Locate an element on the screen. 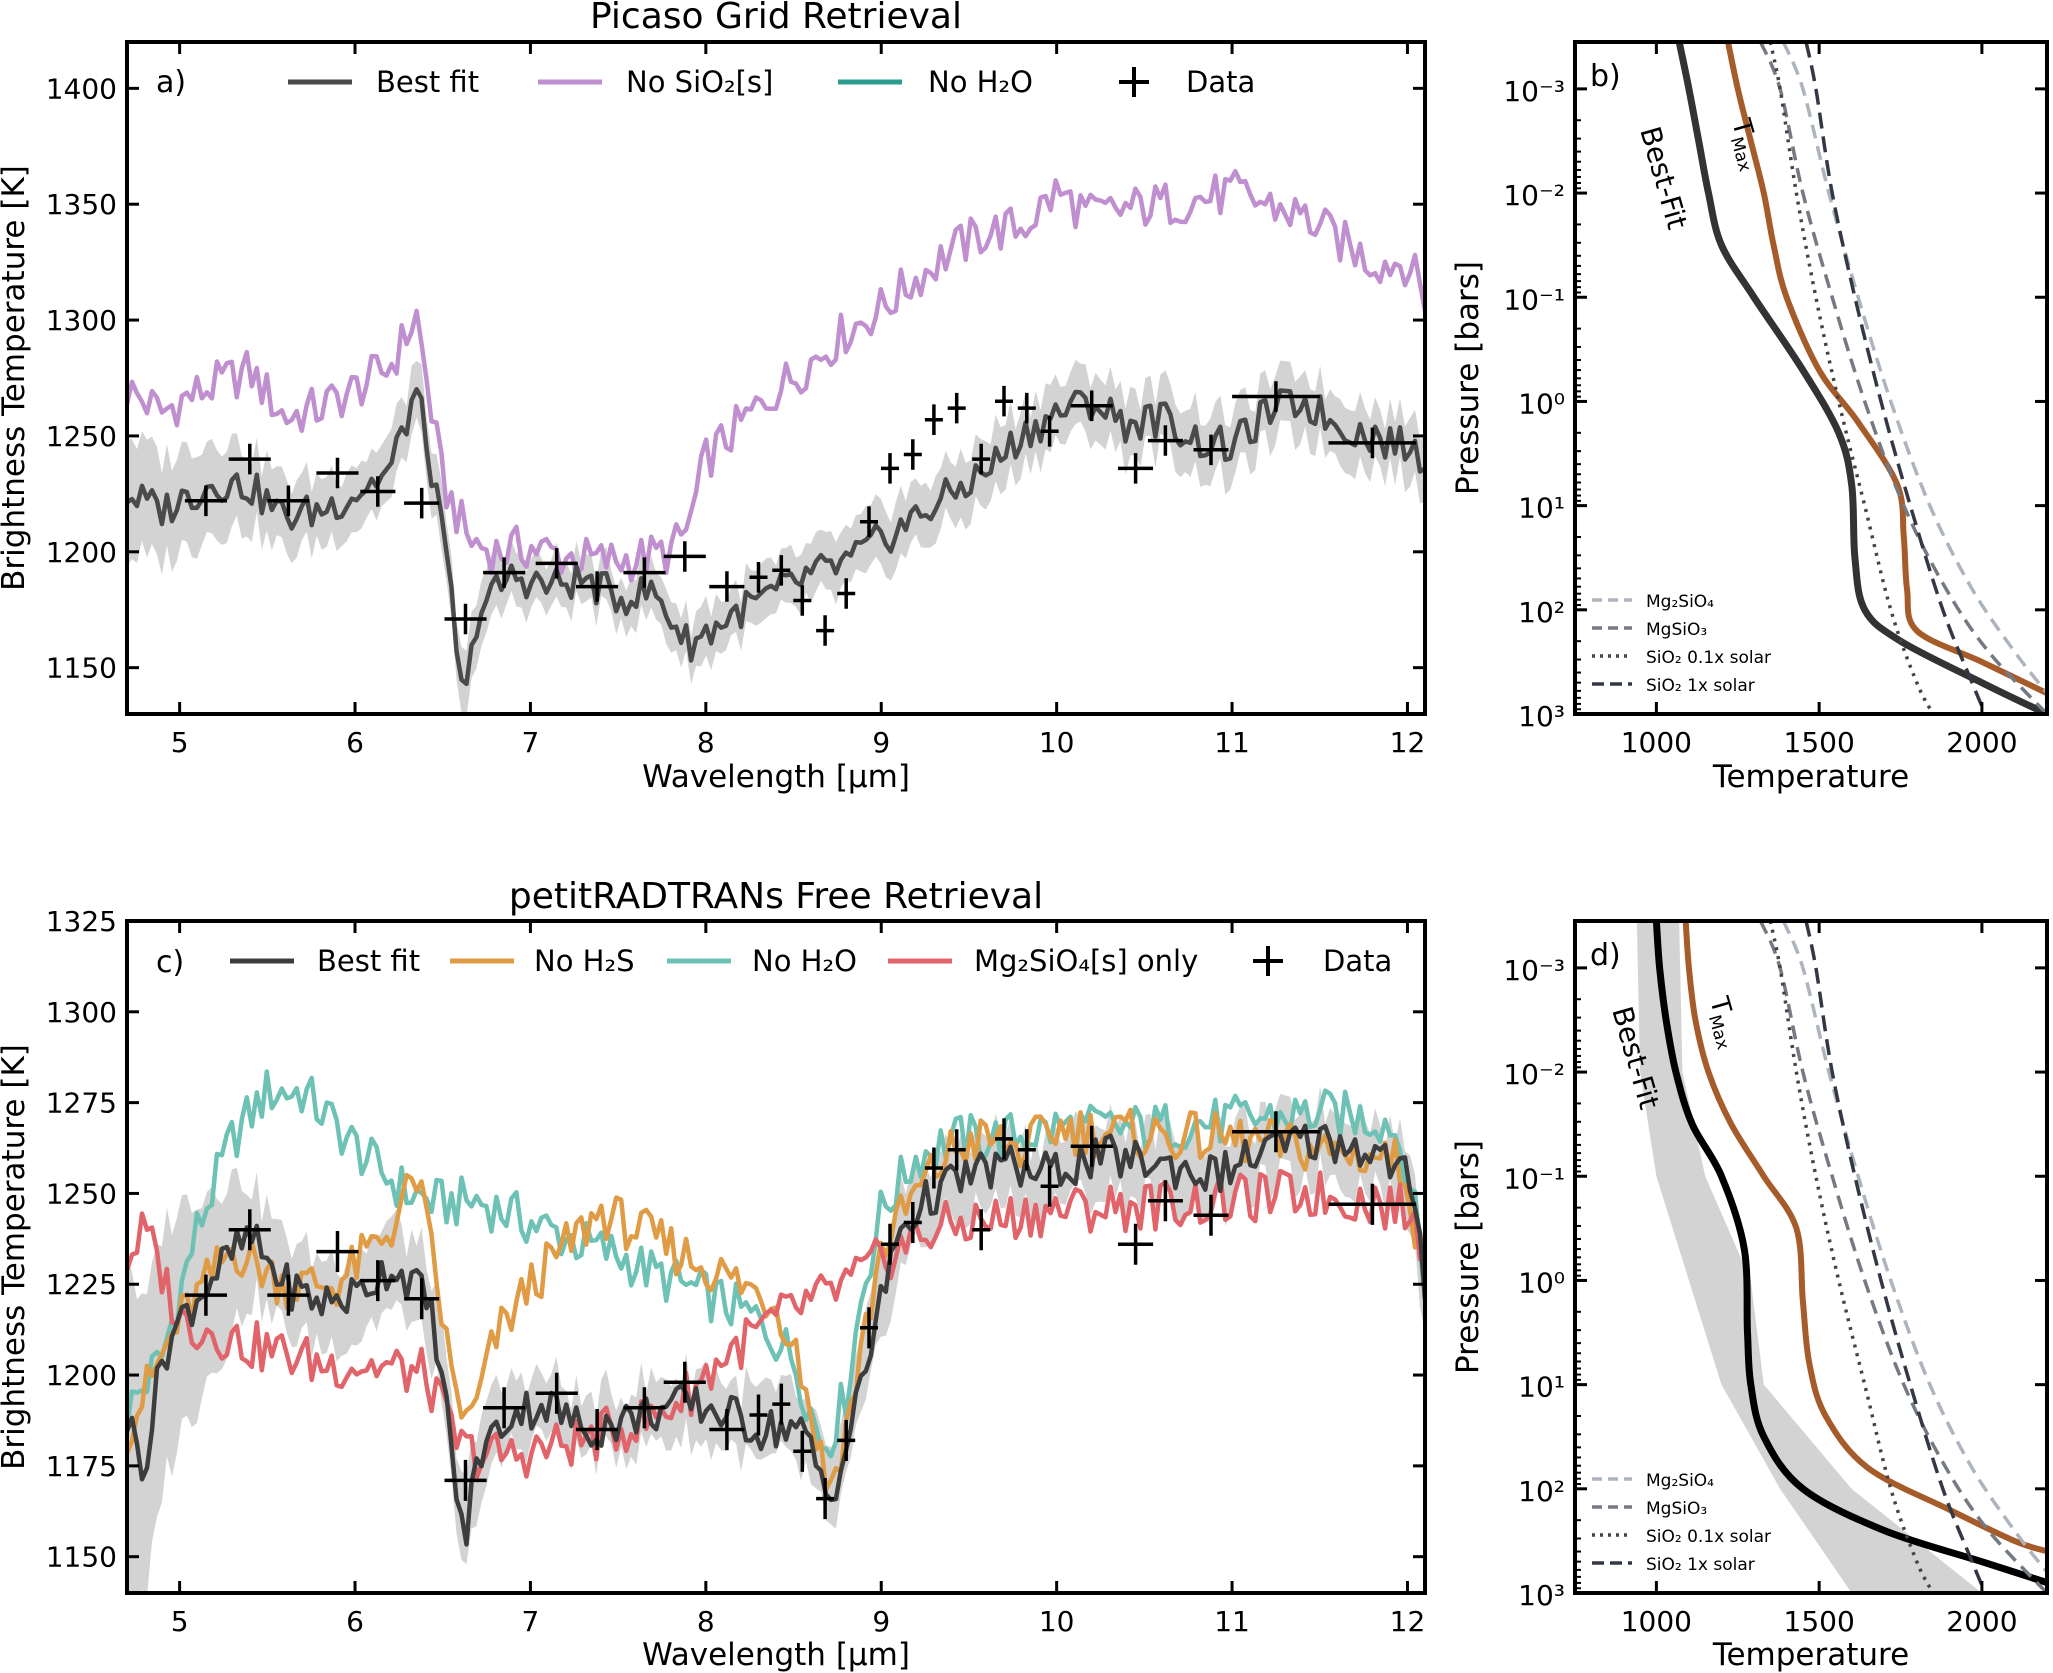  x-tick-label: 12 is located at coordinates (1408, 742).